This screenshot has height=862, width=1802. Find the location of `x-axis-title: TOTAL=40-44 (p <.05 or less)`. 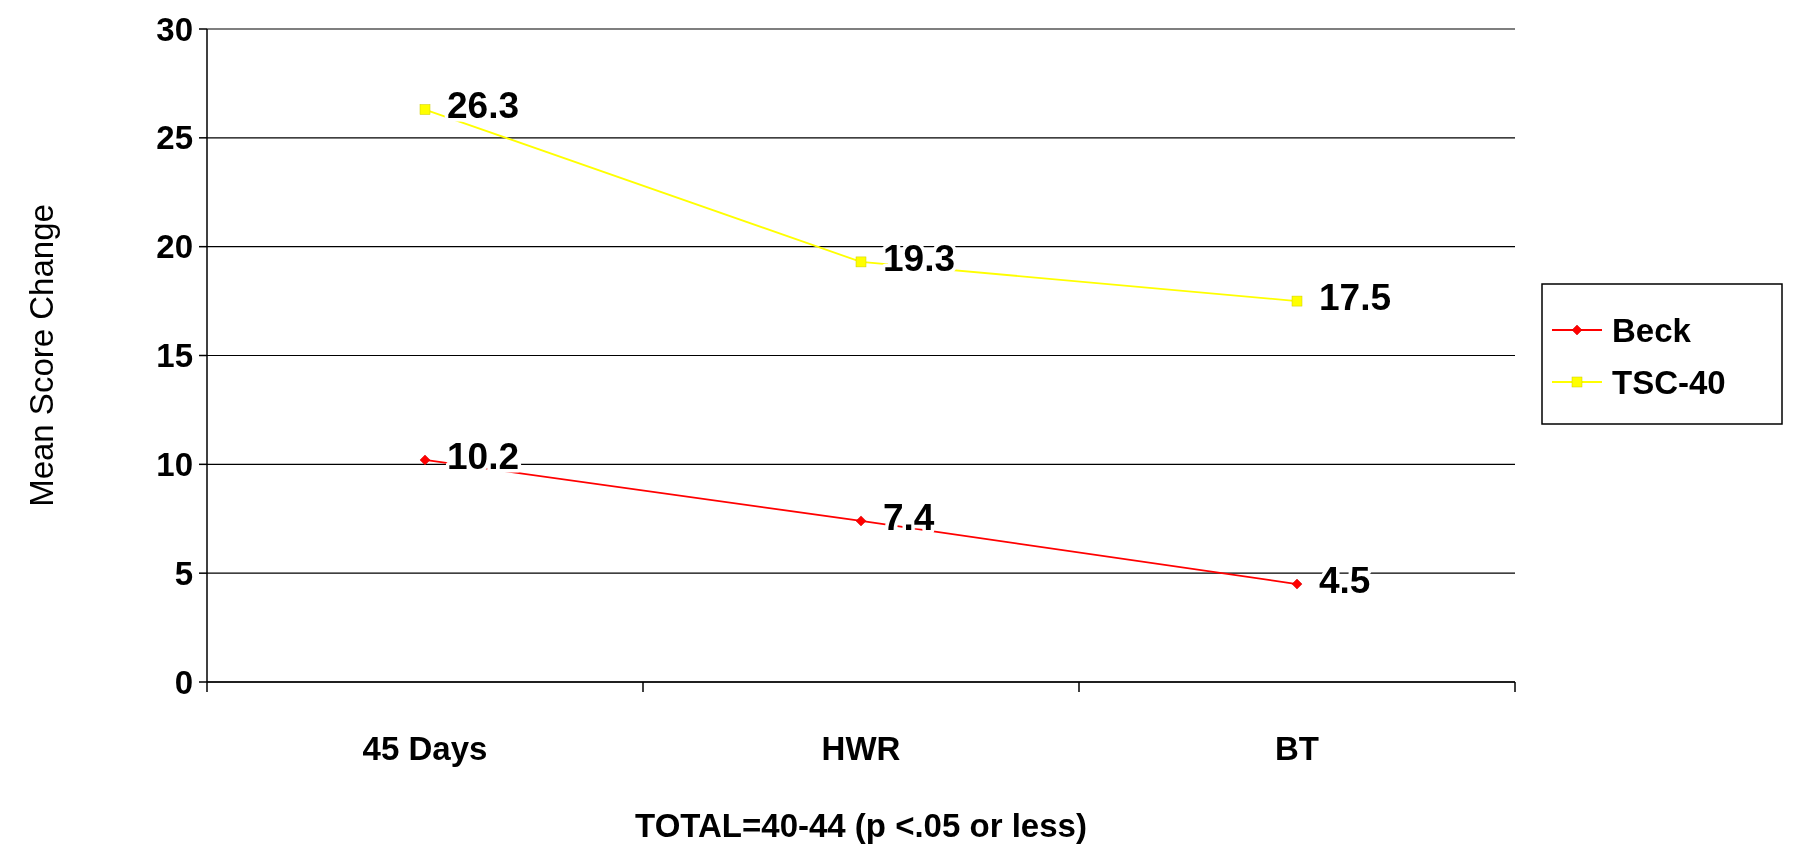

x-axis-title: TOTAL=40-44 (p <.05 or less) is located at coordinates (861, 825).